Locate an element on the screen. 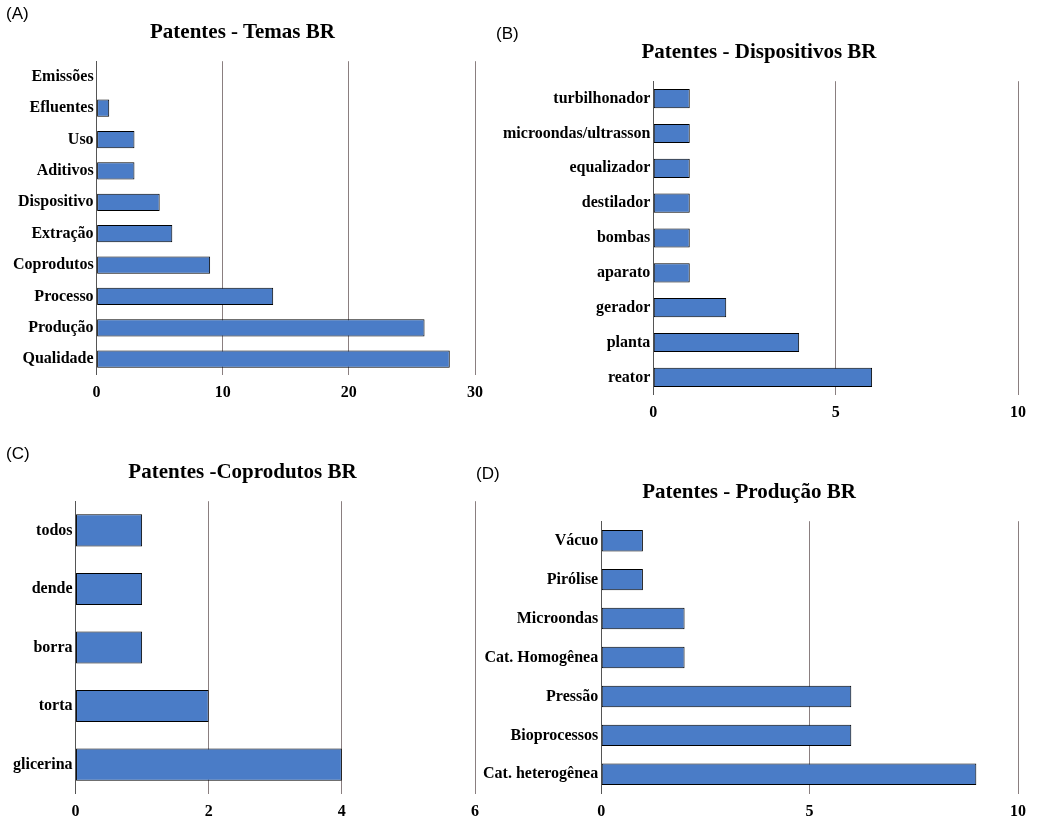  y-tick-label: Bioprocessos is located at coordinates (554, 734).